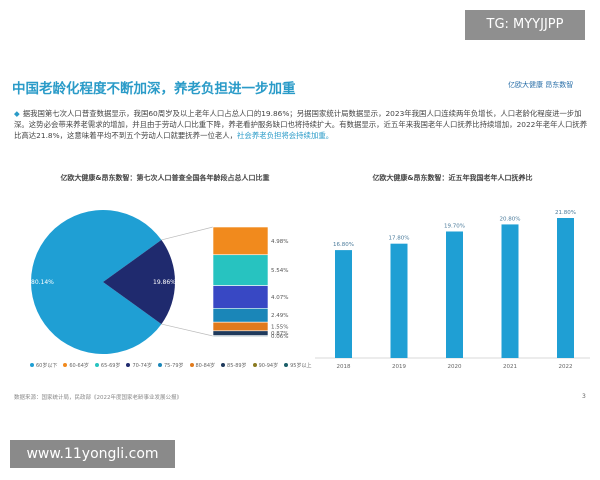 This screenshot has height=480, width=600. What do you see at coordinates (399, 239) in the screenshot?
I see `bar-value-label: 17.80%` at bounding box center [399, 239].